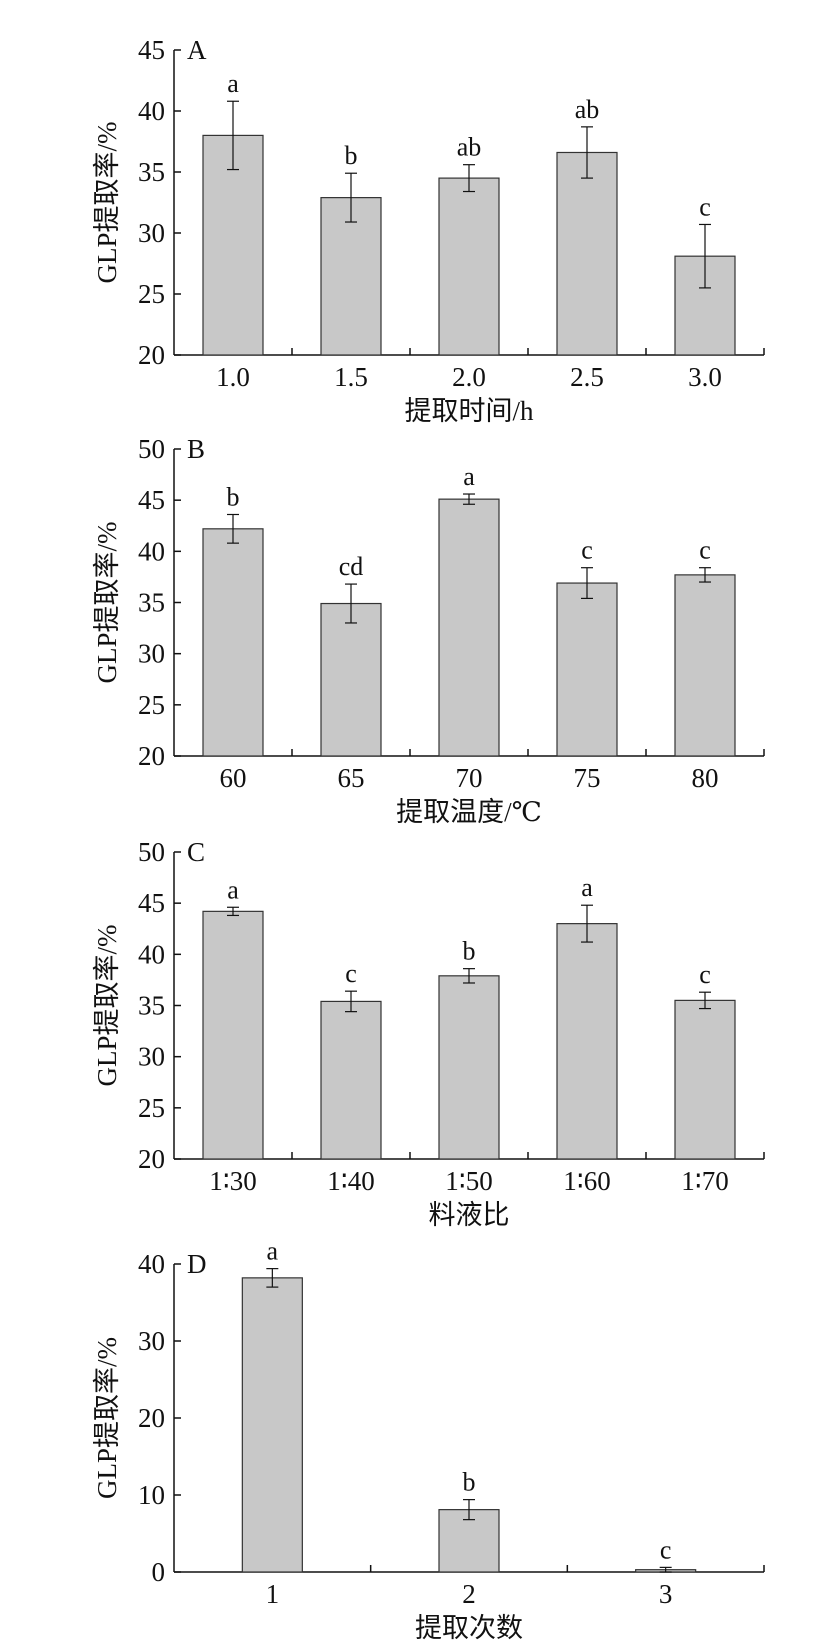  What do you see at coordinates (233, 1181) in the screenshot?
I see `x-tick-label: 1∶30` at bounding box center [233, 1181].